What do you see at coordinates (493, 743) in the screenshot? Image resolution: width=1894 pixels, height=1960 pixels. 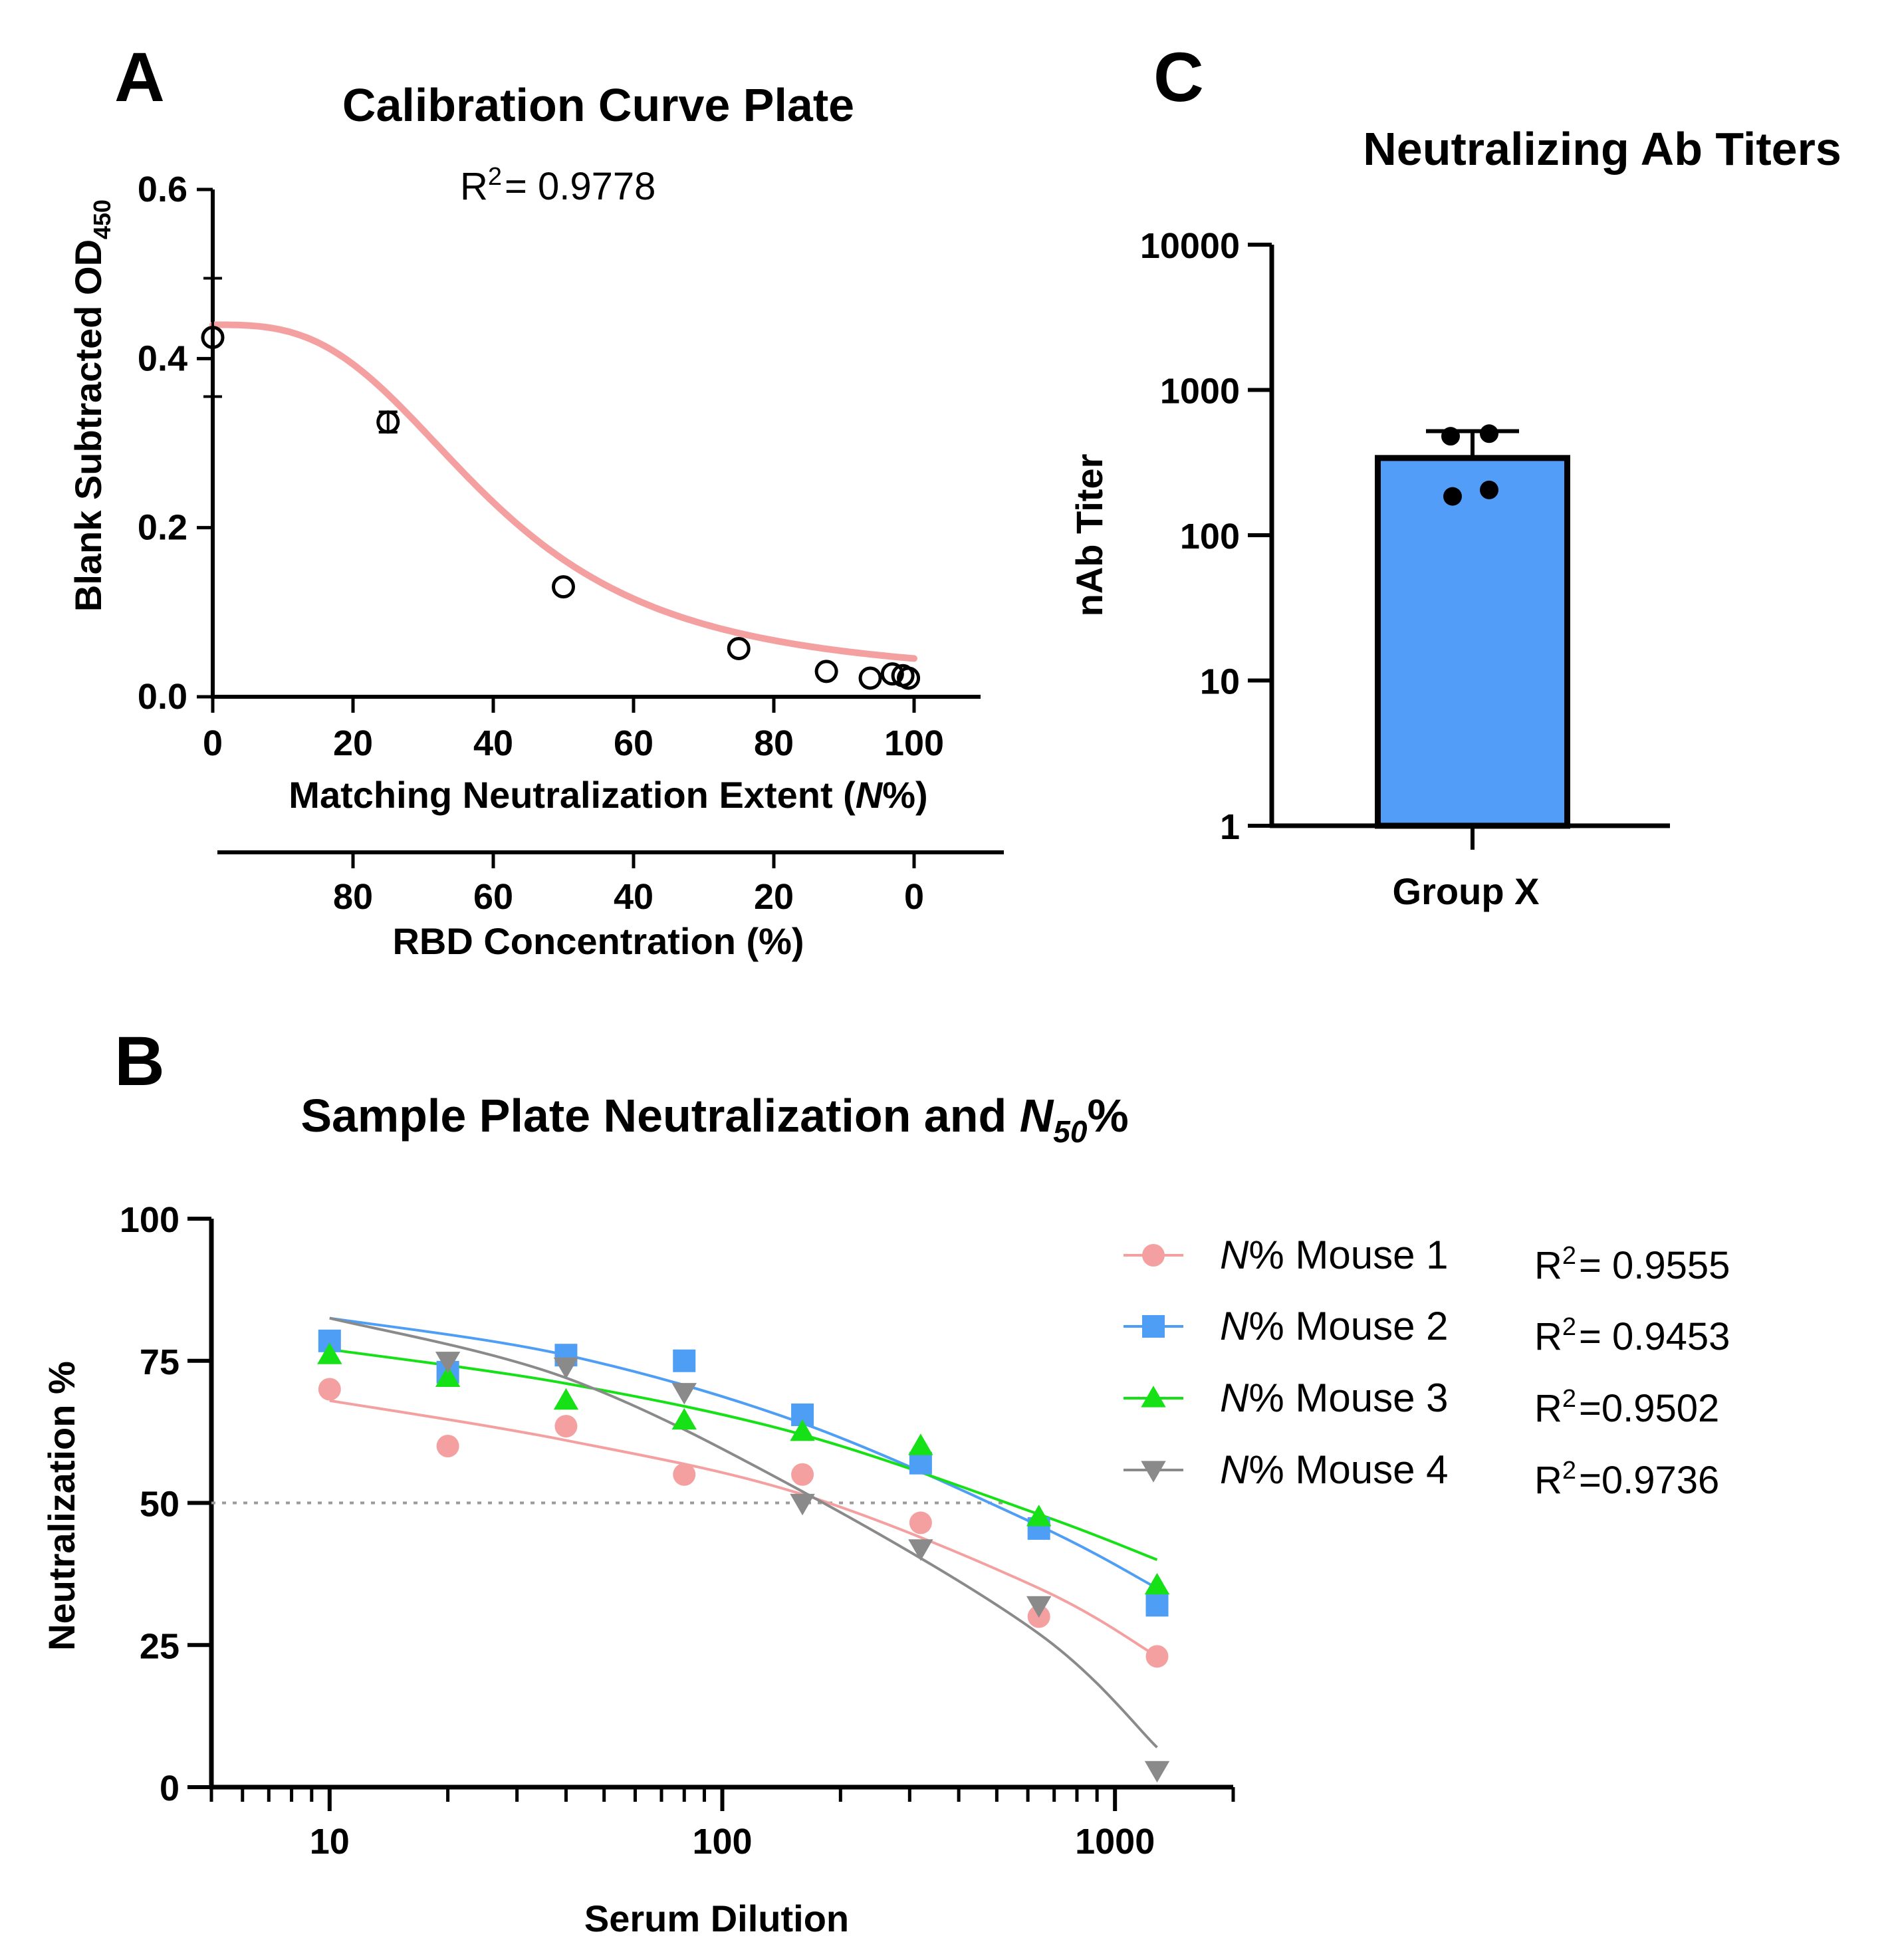 I see `panel-a-x-tick-label: 40` at bounding box center [493, 743].